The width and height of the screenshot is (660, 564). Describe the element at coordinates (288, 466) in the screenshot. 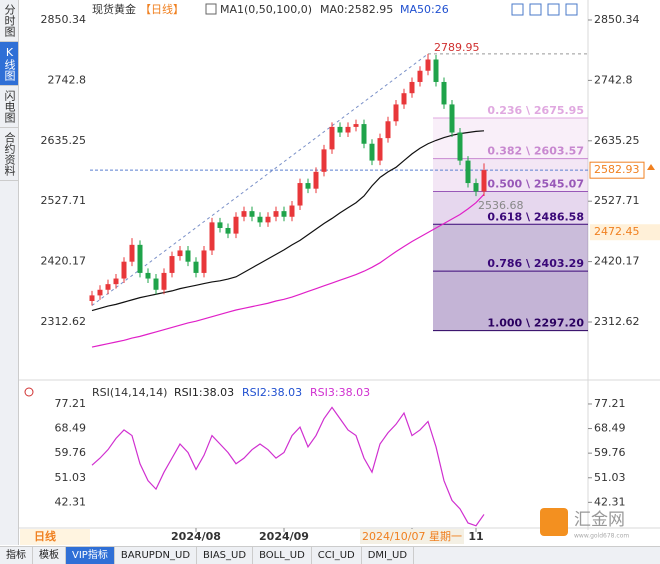

I see `rsi-line` at that location.